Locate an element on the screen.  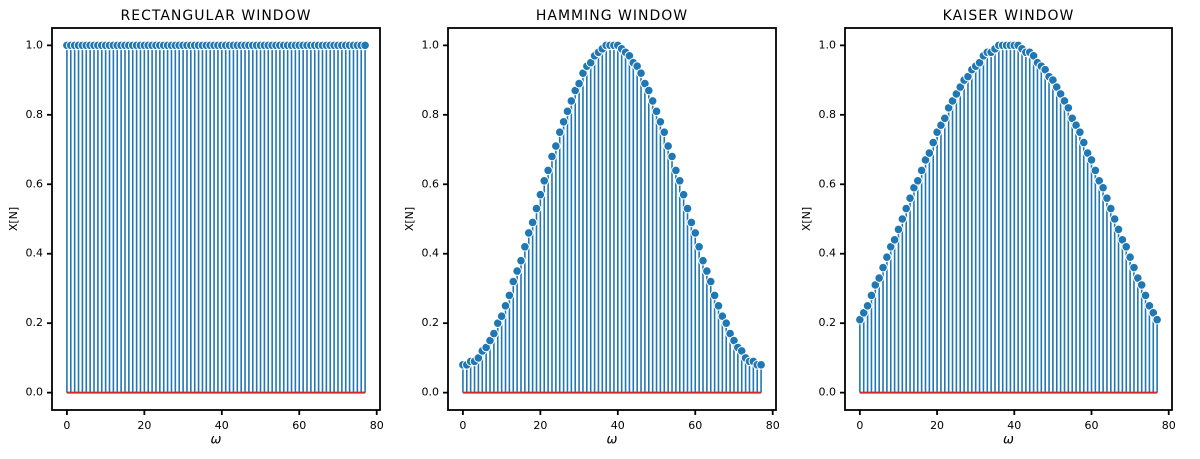
y-tick-label: 0.6 is located at coordinates (431, 183).